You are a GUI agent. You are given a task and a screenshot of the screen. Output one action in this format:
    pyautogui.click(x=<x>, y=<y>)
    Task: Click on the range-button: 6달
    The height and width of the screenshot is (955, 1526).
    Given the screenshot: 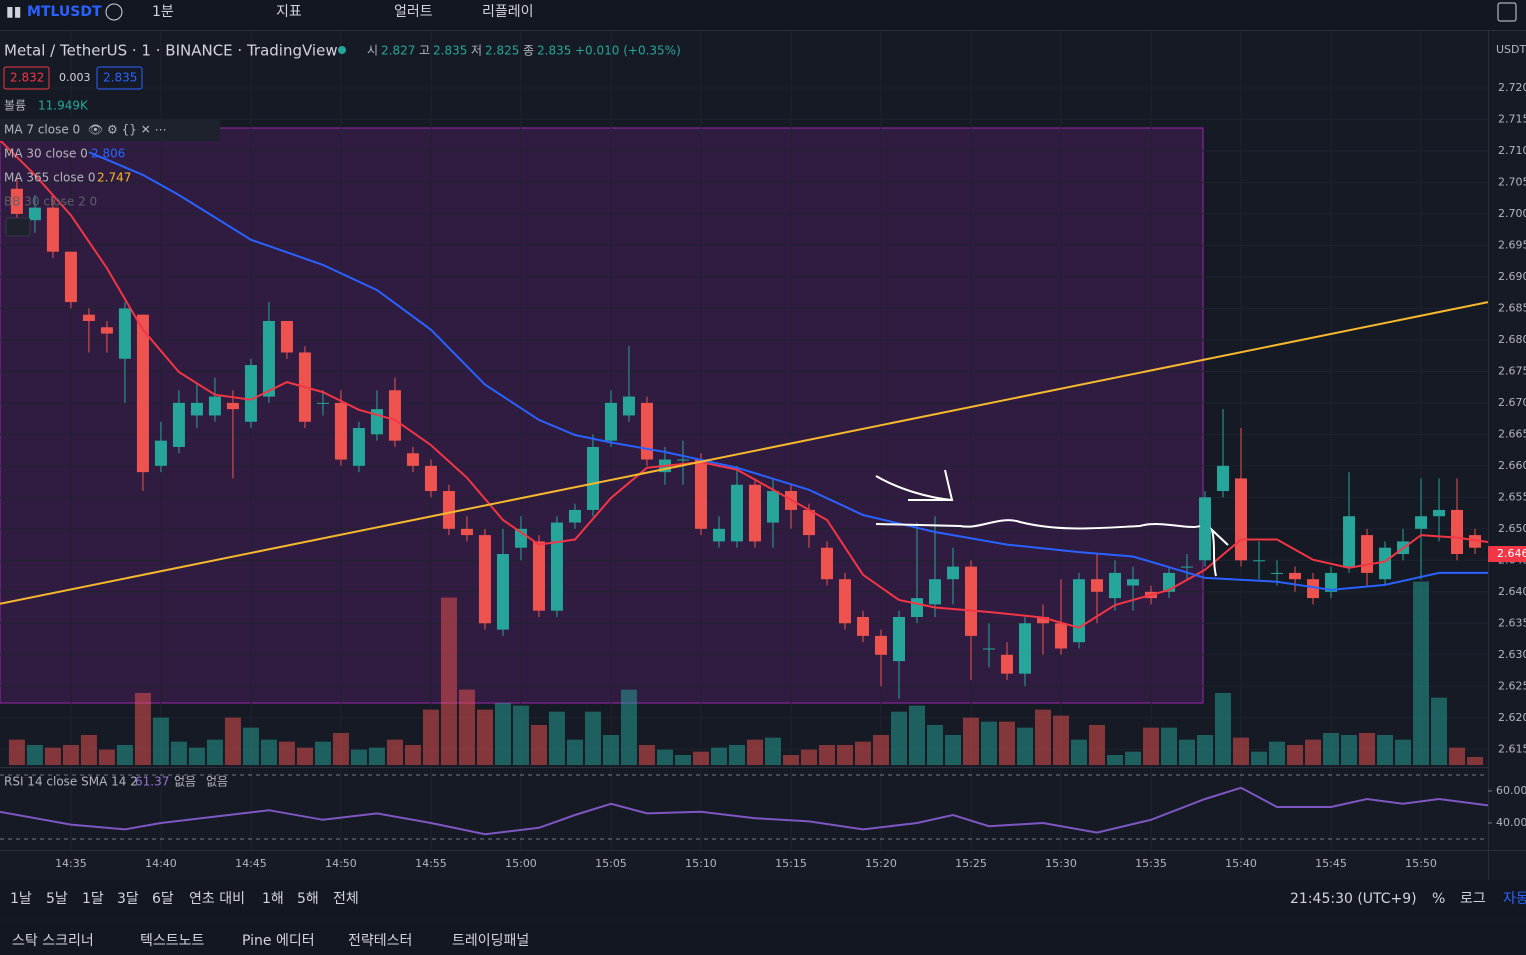 What is the action you would take?
    pyautogui.click(x=163, y=899)
    